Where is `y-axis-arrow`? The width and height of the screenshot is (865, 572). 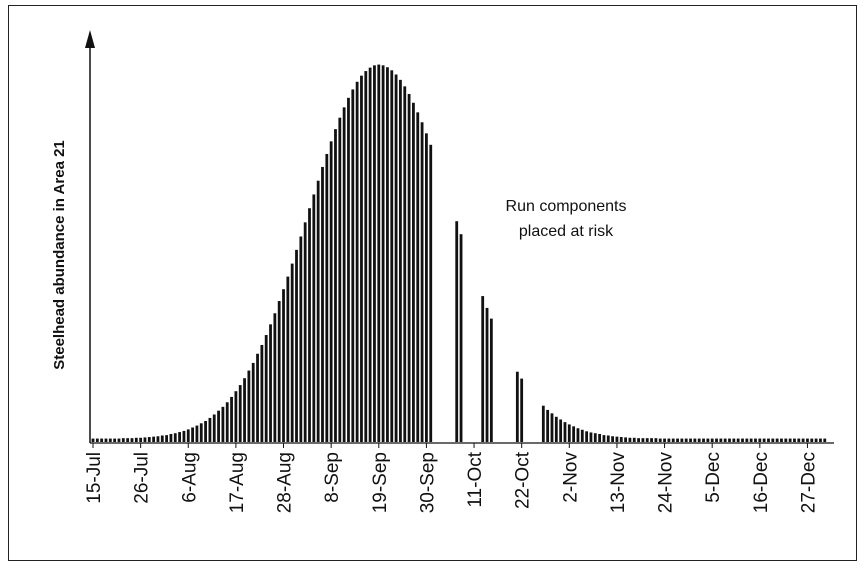
y-axis-arrow is located at coordinates (90, 39).